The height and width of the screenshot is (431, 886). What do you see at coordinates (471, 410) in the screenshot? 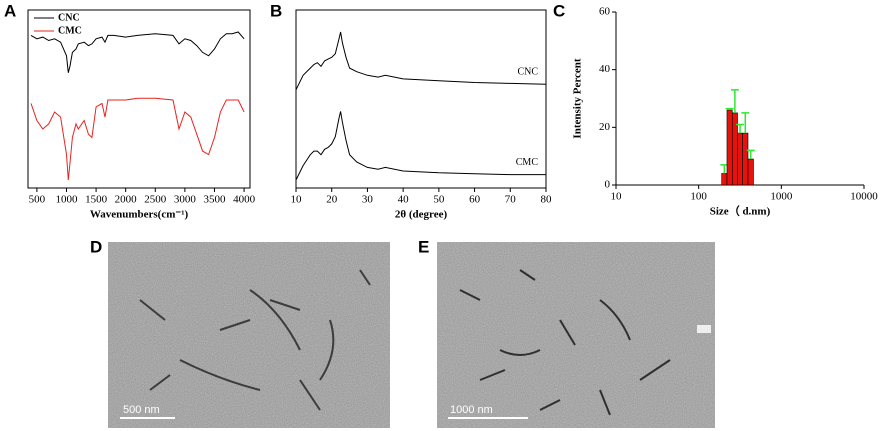
I see `scale-bar-label: 1000 nm` at bounding box center [471, 410].